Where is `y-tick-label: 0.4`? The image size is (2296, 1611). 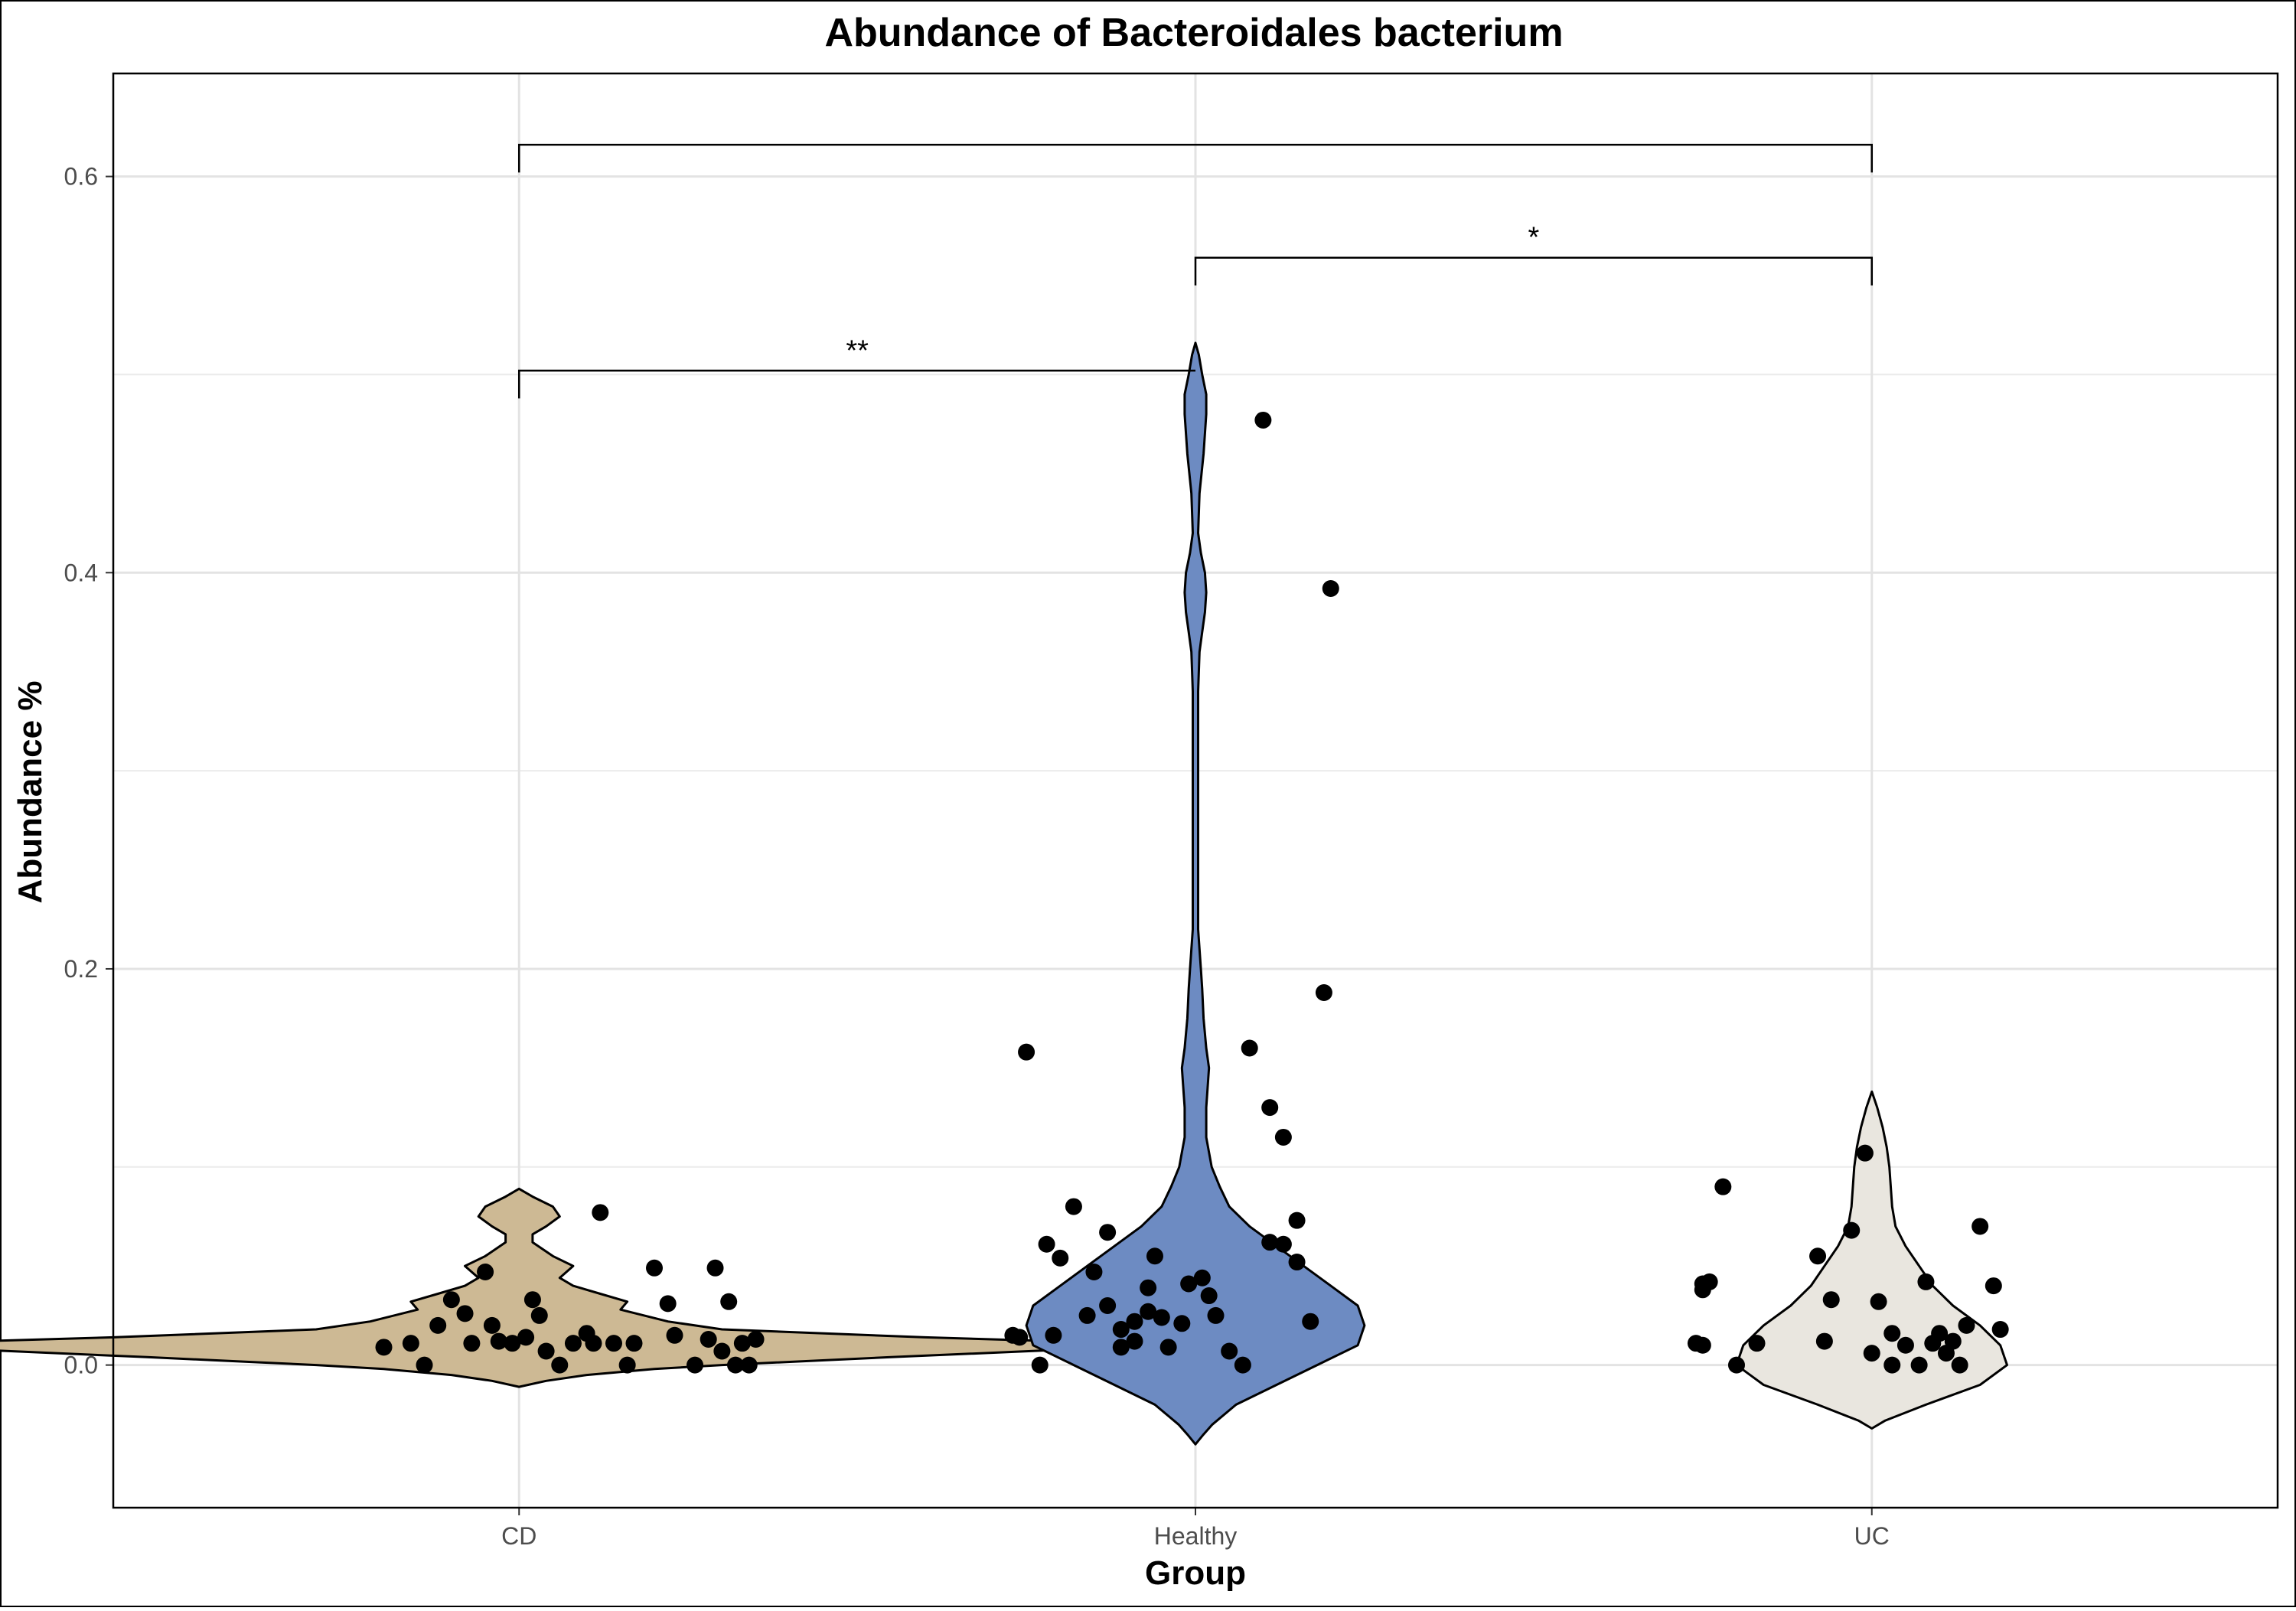 y-tick-label: 0.4 is located at coordinates (81, 572).